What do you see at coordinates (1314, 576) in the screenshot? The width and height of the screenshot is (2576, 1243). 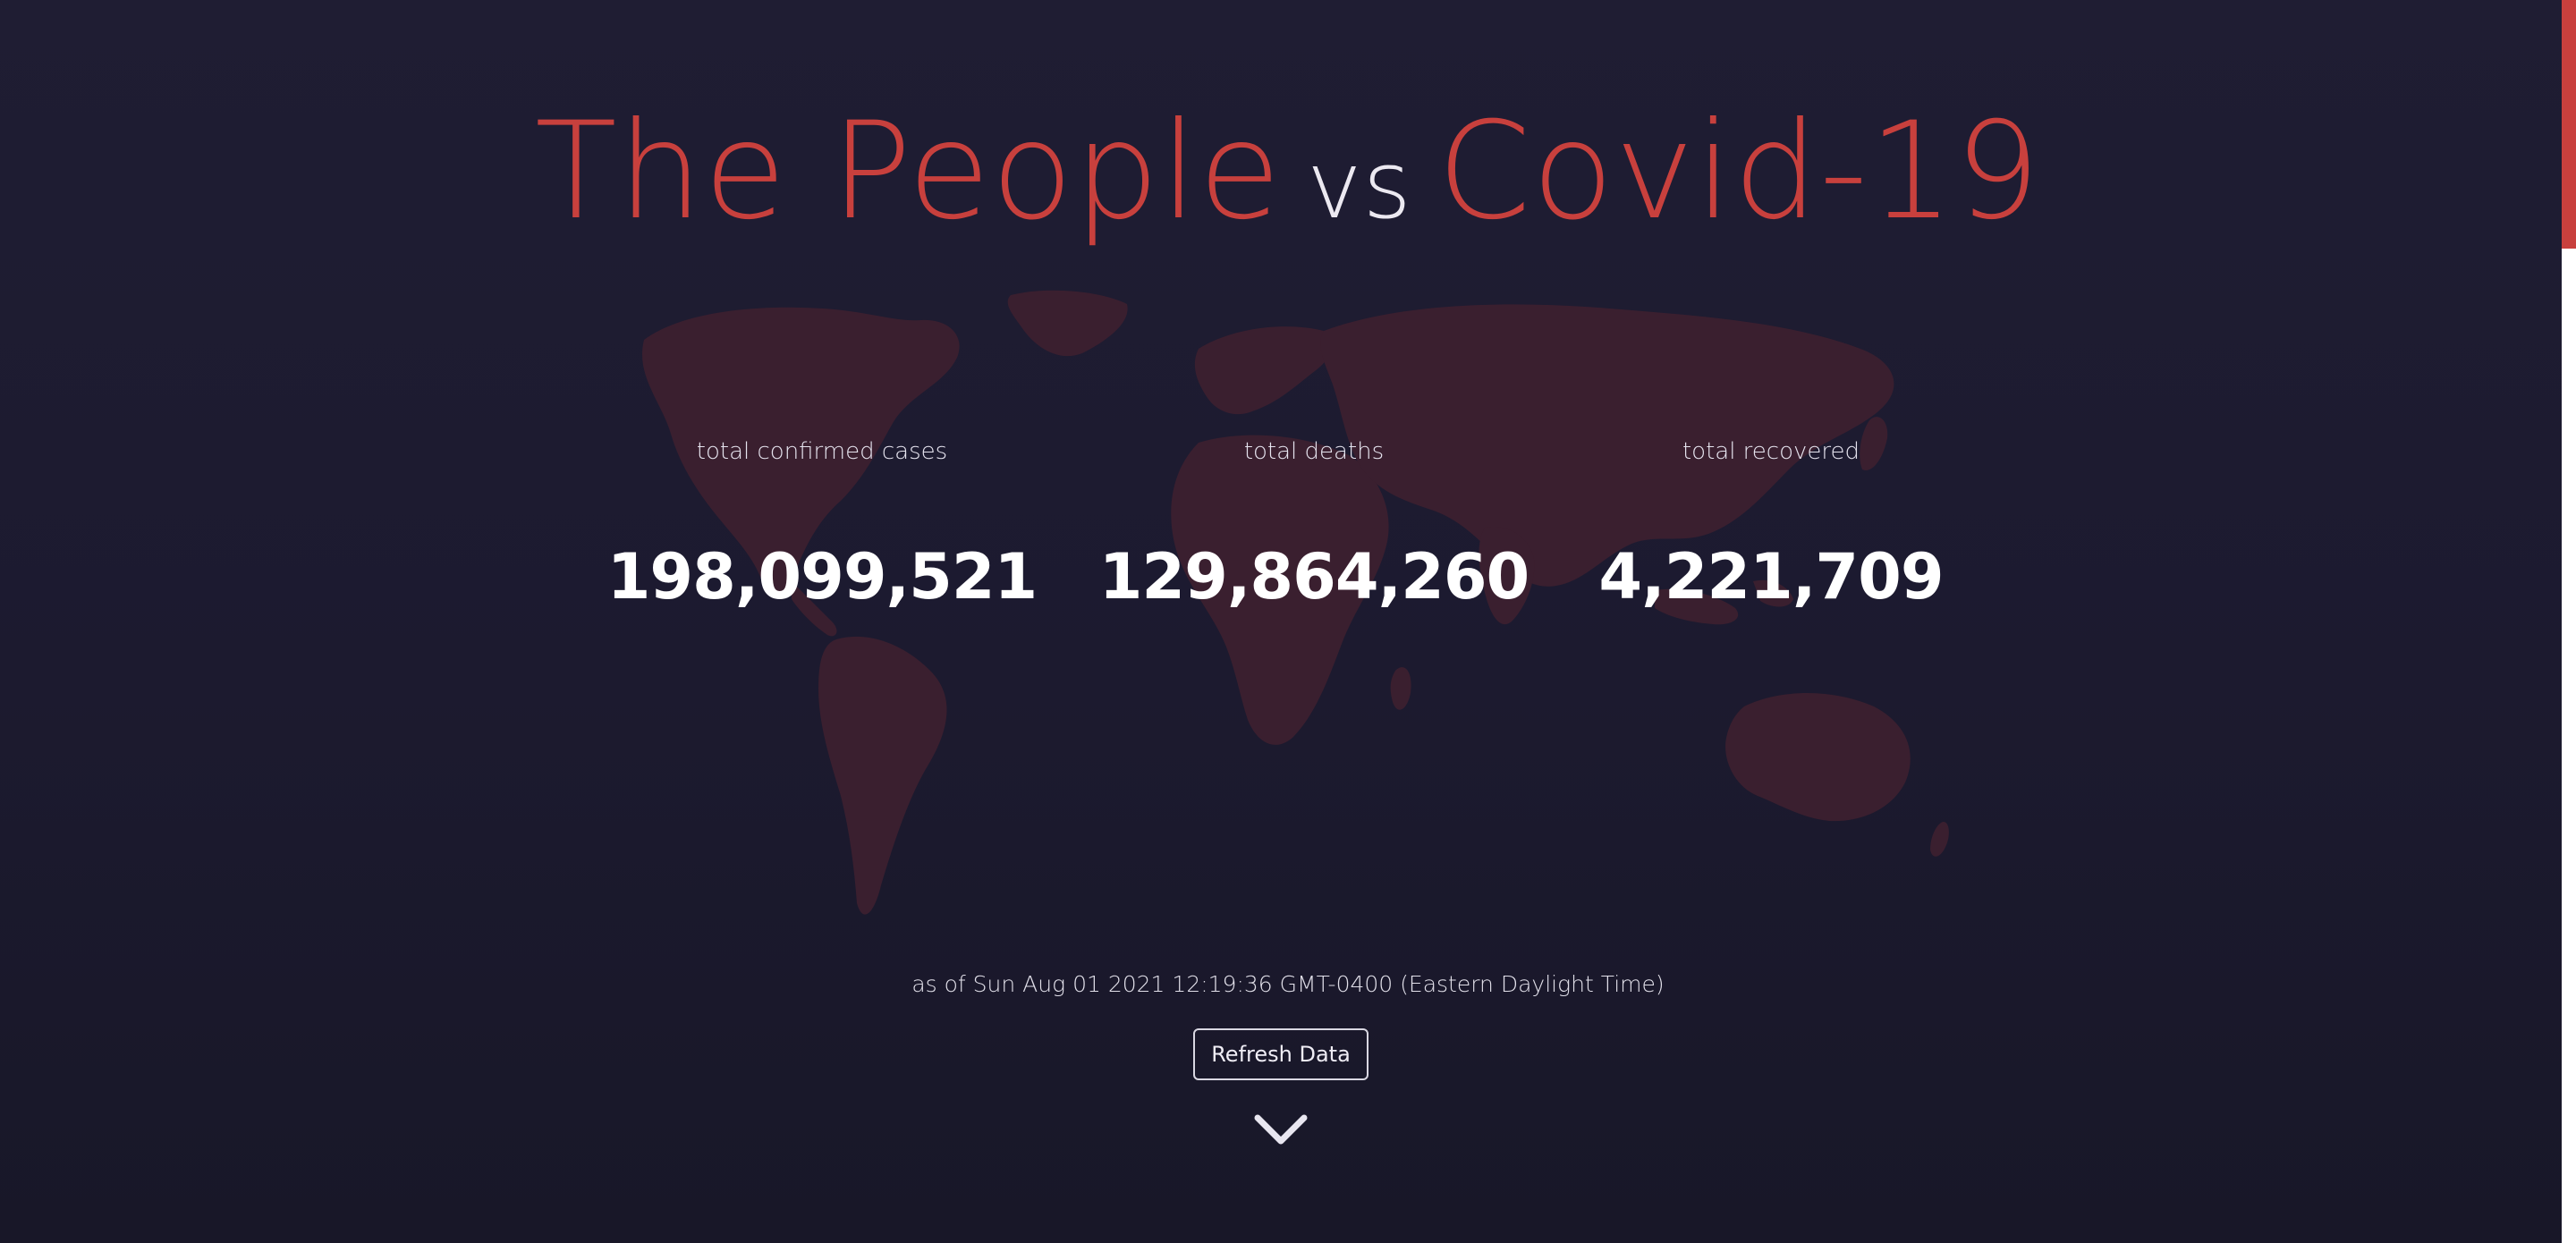 I see `stat-value: 129,864,260` at bounding box center [1314, 576].